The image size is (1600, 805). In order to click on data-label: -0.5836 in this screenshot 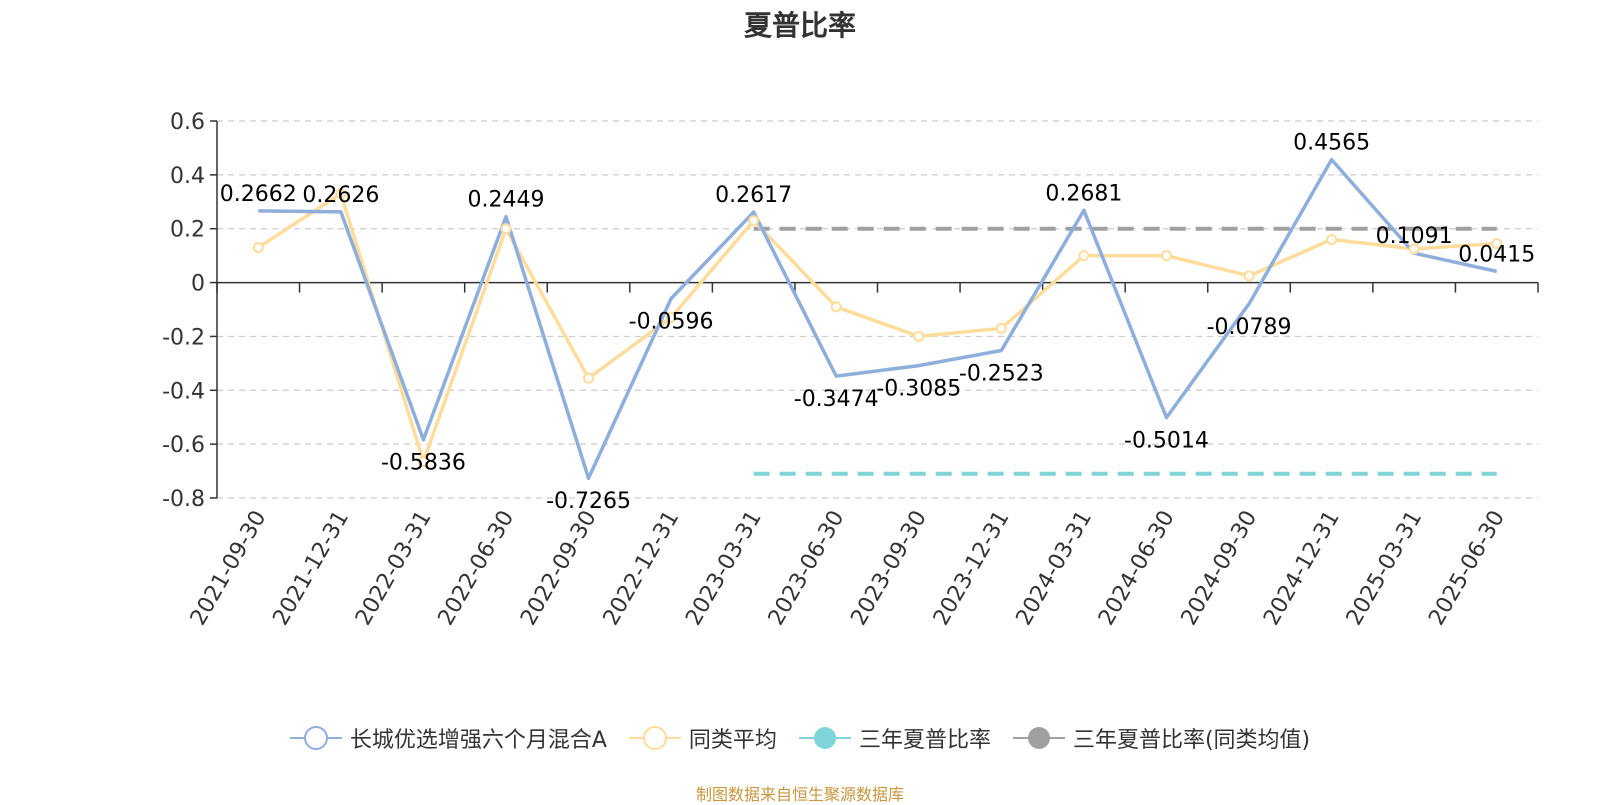, I will do `click(423, 463)`.